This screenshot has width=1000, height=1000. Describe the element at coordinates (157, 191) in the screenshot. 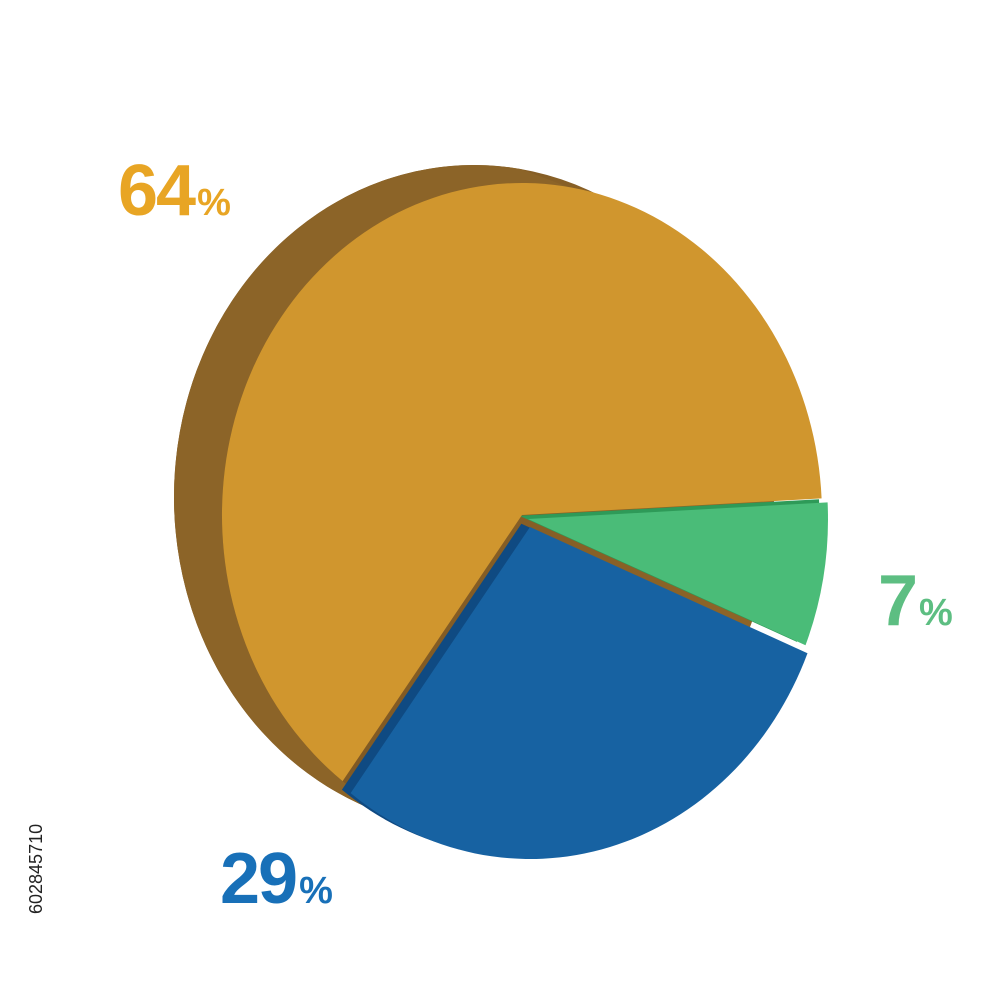

I see `data-label-value: 64` at that location.